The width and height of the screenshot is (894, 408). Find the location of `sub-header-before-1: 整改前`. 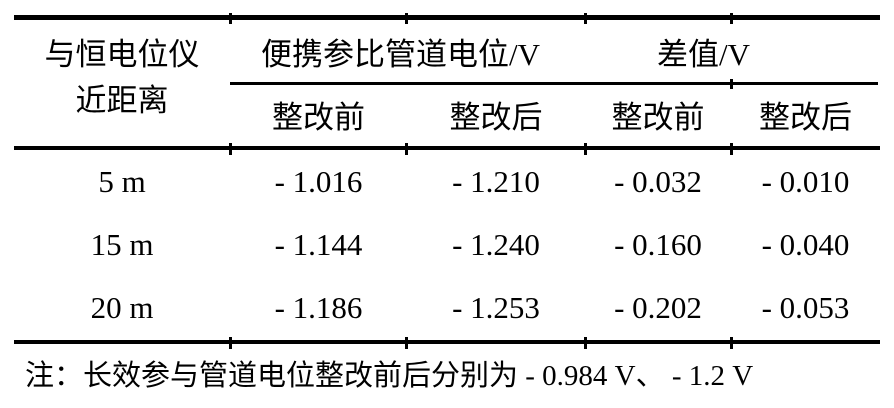

sub-header-before-1: 整改前 is located at coordinates (318, 117).